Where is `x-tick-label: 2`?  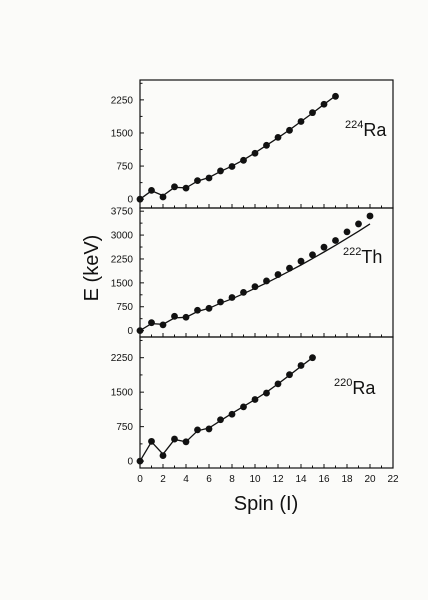
x-tick-label: 2 is located at coordinates (163, 479).